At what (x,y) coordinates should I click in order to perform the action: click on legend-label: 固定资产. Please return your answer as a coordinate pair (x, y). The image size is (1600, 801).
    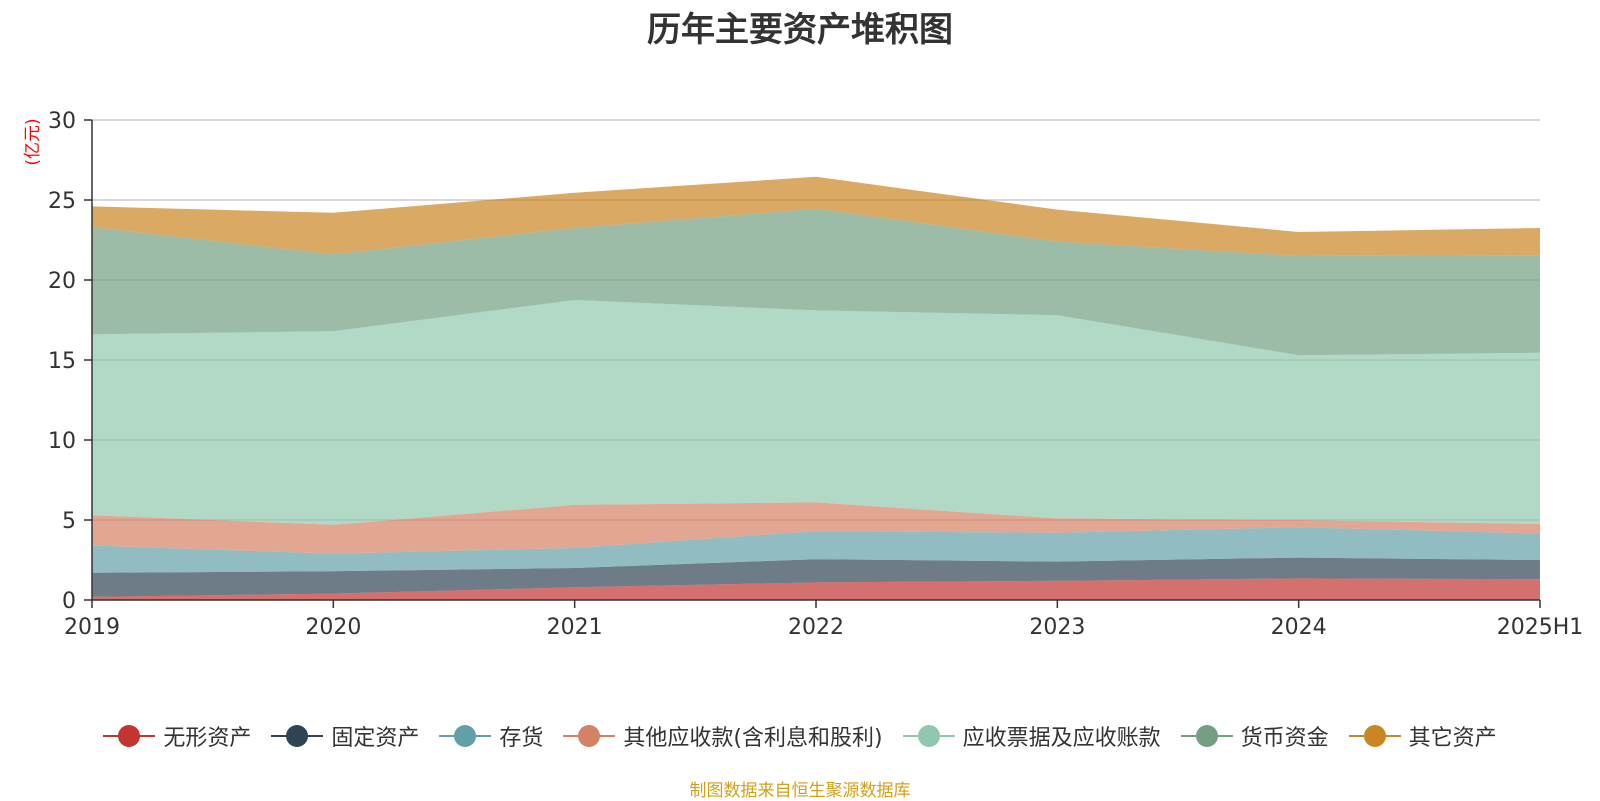
    Looking at the image, I should click on (375, 738).